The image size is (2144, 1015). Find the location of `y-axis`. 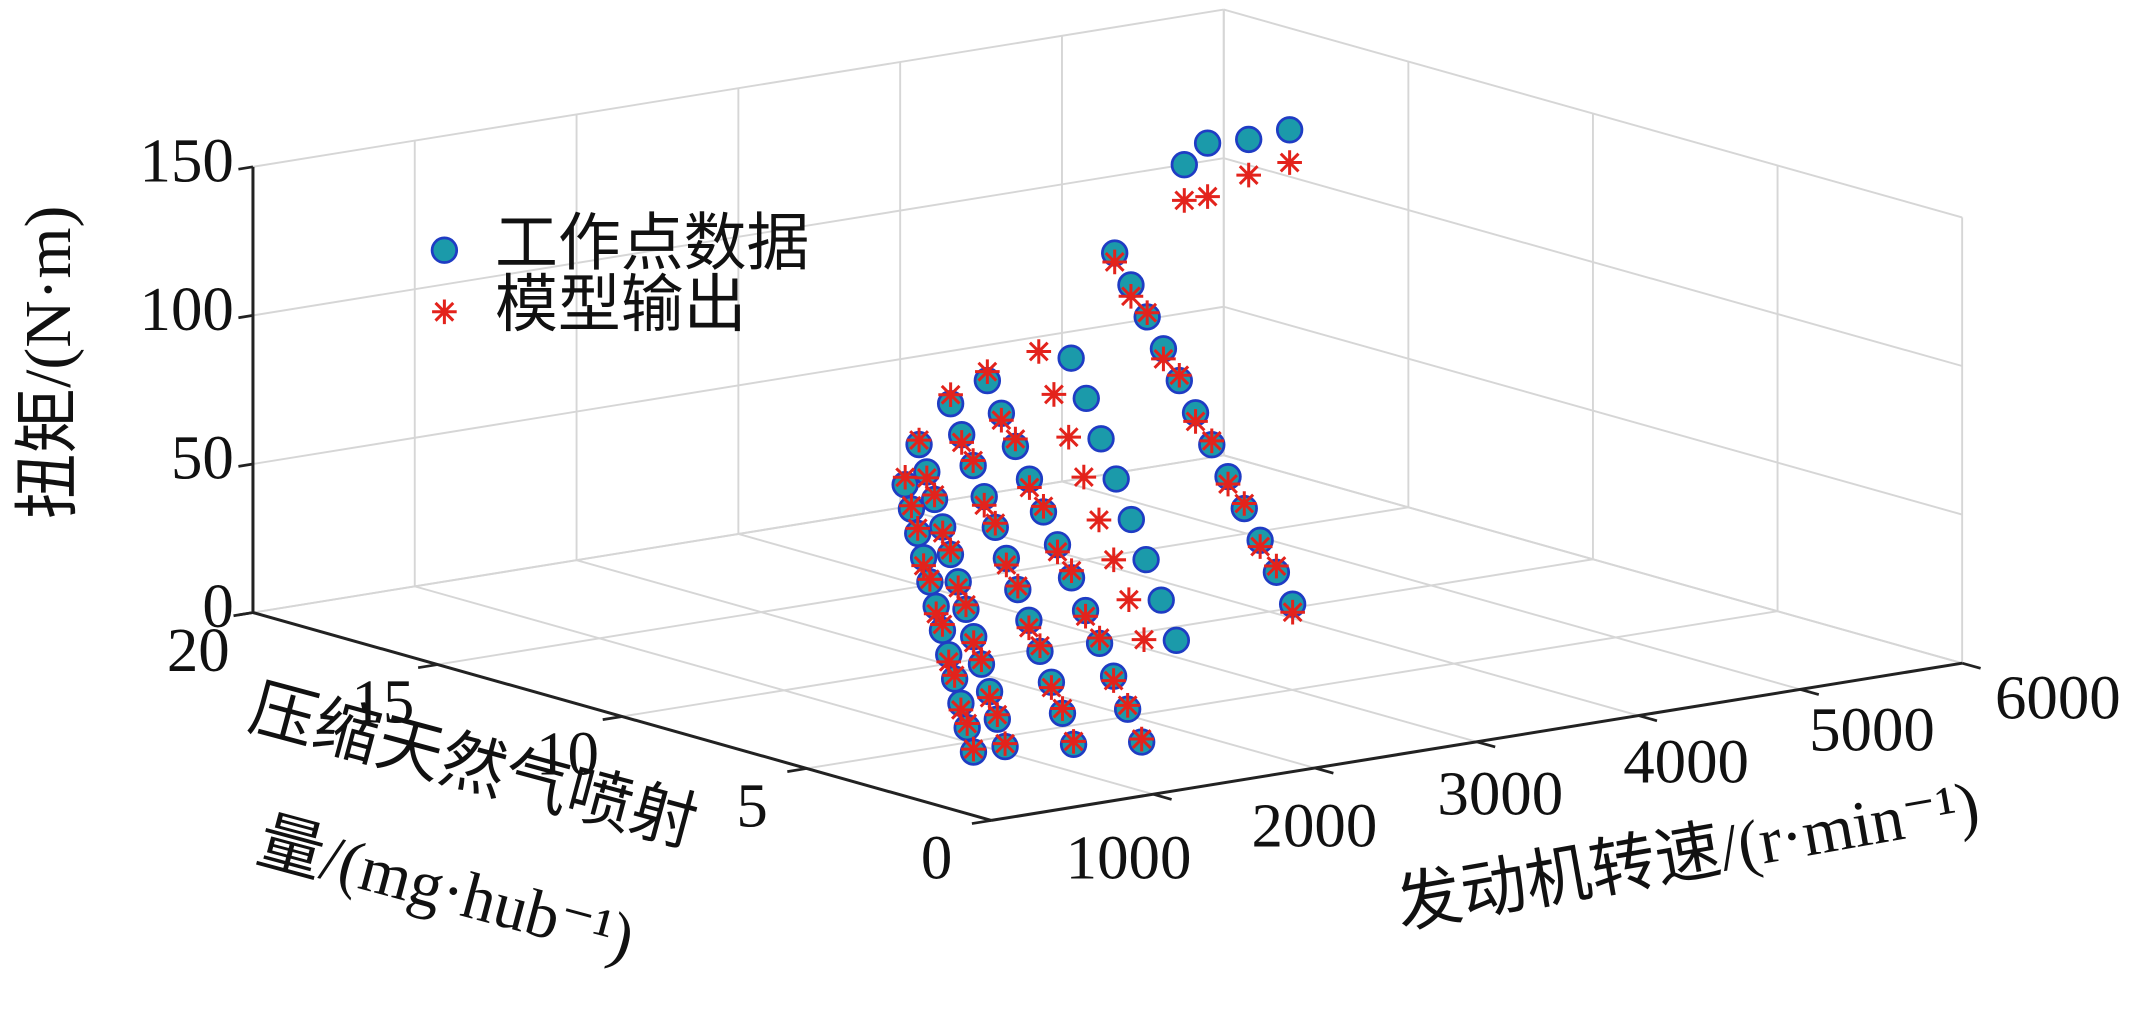

y-axis is located at coordinates (622, 716).